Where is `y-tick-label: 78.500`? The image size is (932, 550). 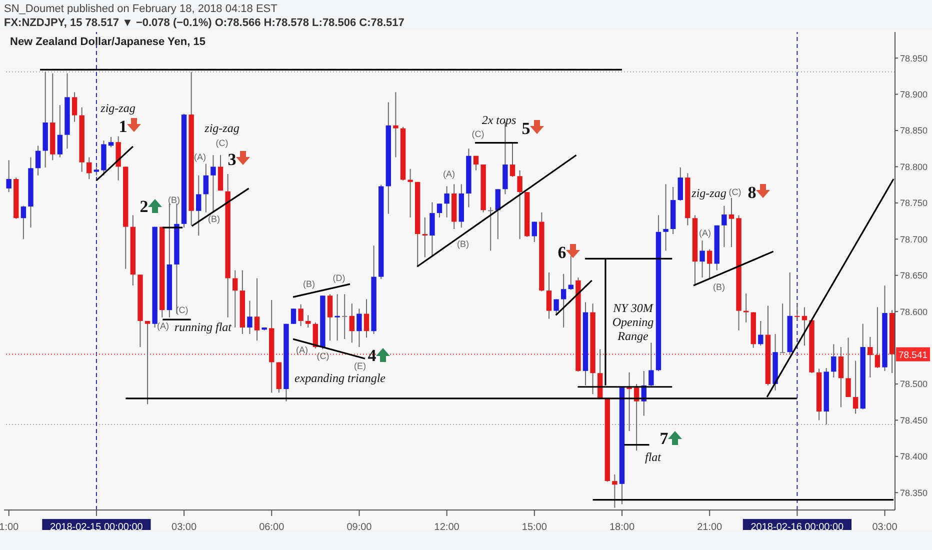 y-tick-label: 78.500 is located at coordinates (914, 384).